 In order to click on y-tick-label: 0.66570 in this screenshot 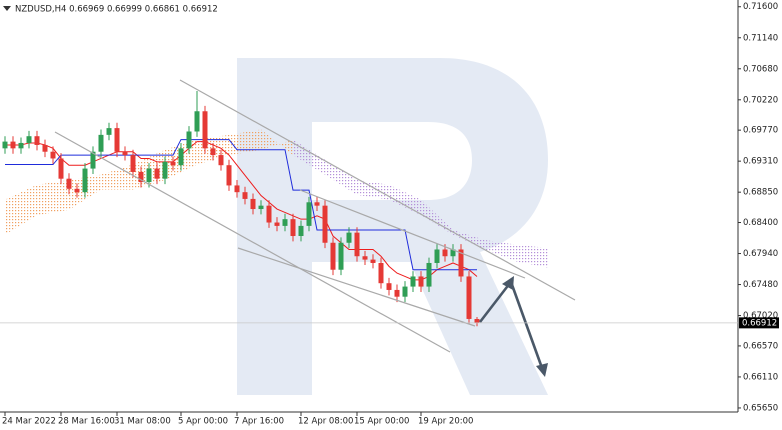, I will do `click(760, 346)`.